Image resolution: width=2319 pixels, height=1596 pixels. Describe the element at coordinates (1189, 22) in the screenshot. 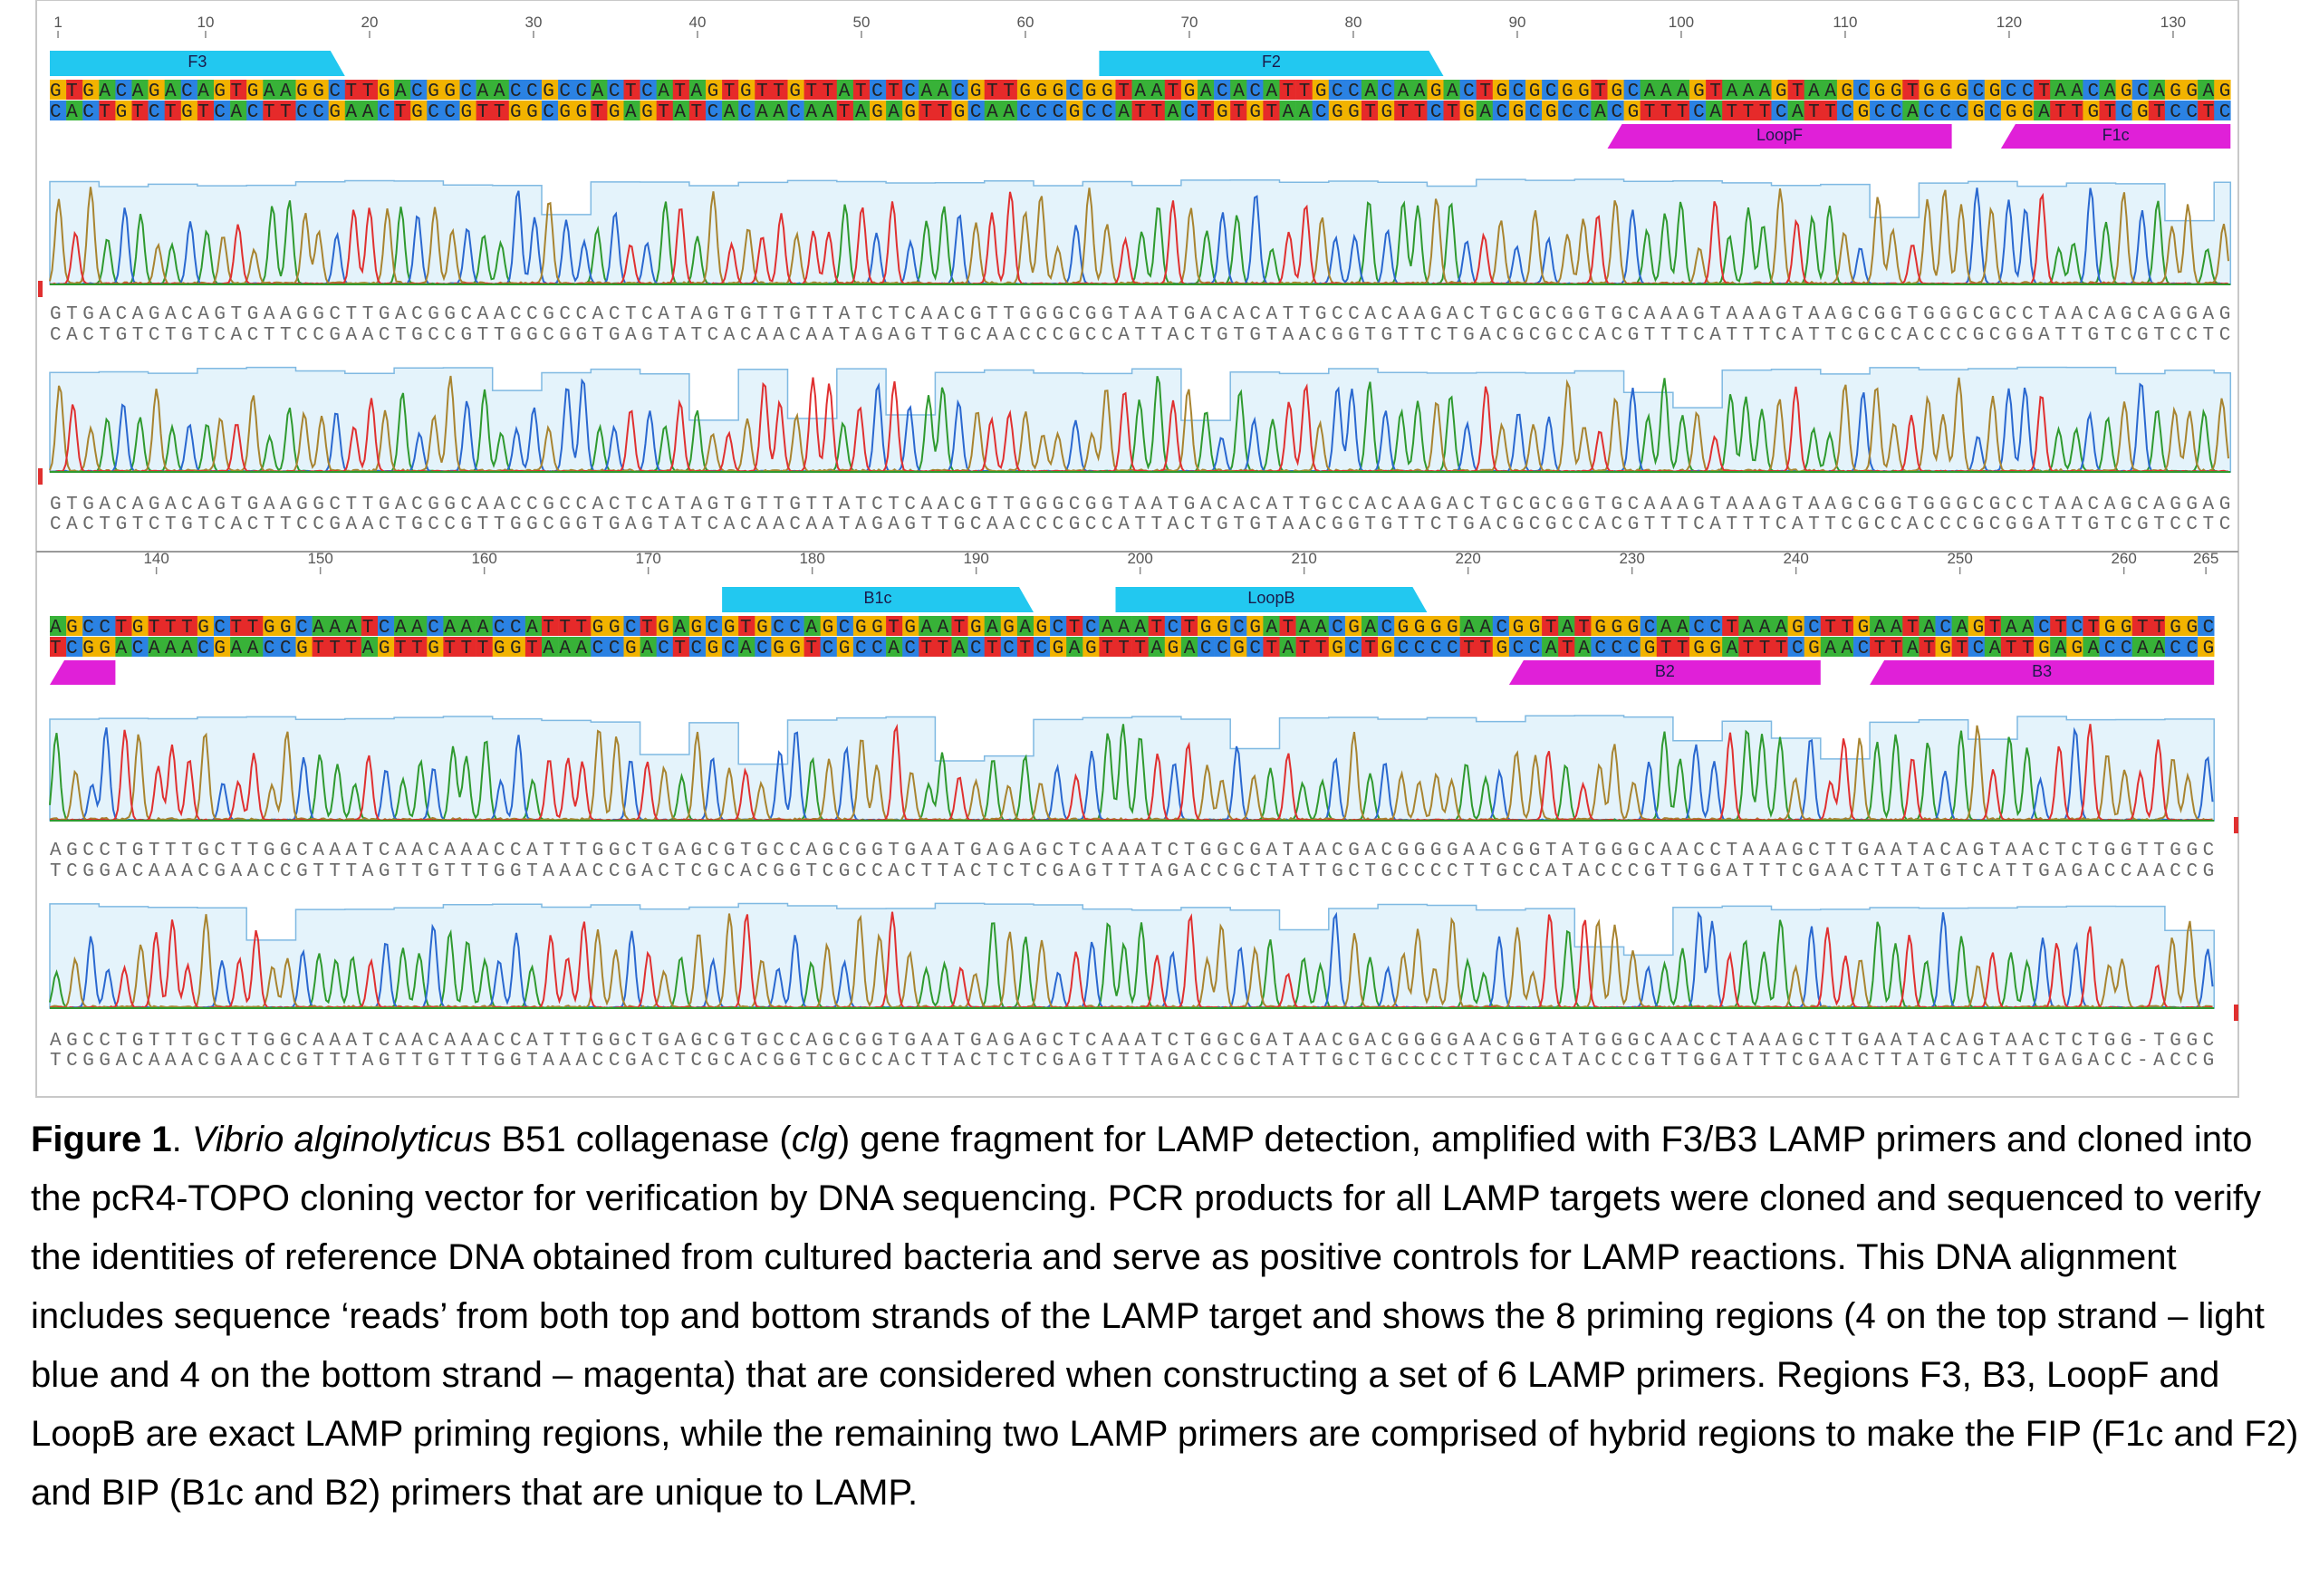

I see `ruler-label: 70` at that location.